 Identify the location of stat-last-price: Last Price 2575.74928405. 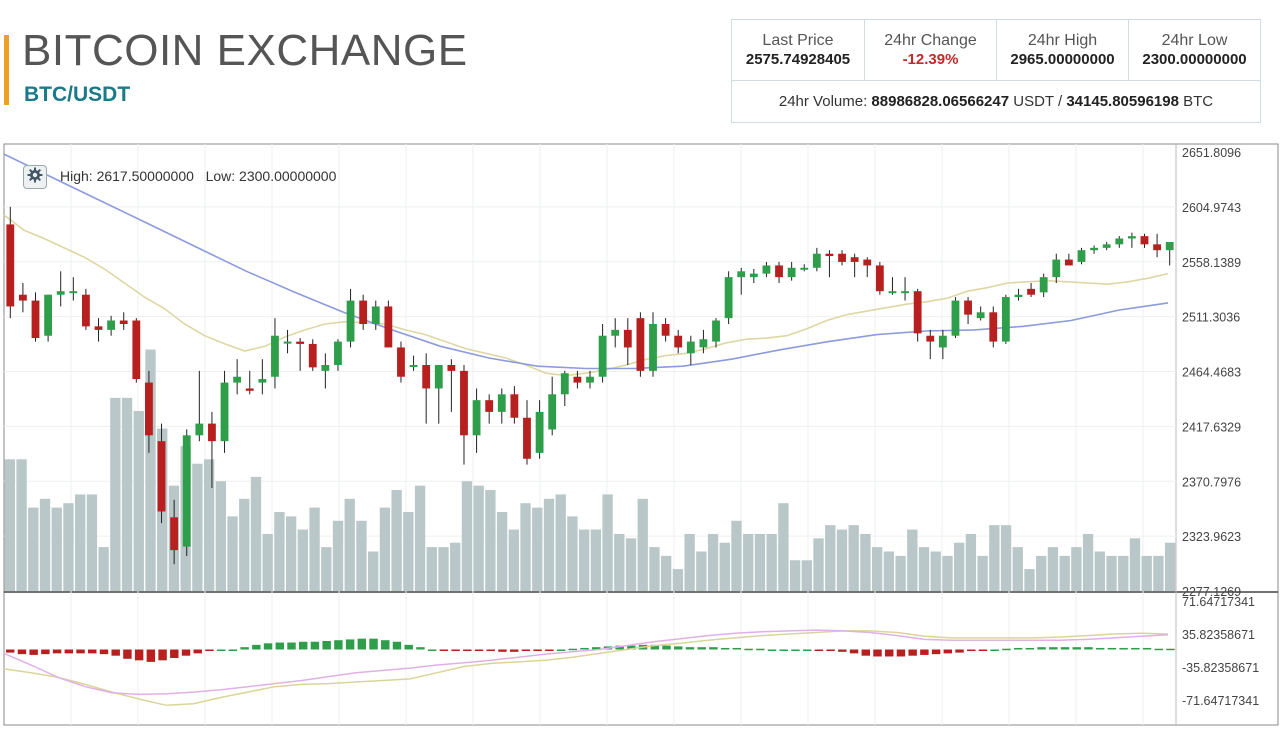
(798, 50).